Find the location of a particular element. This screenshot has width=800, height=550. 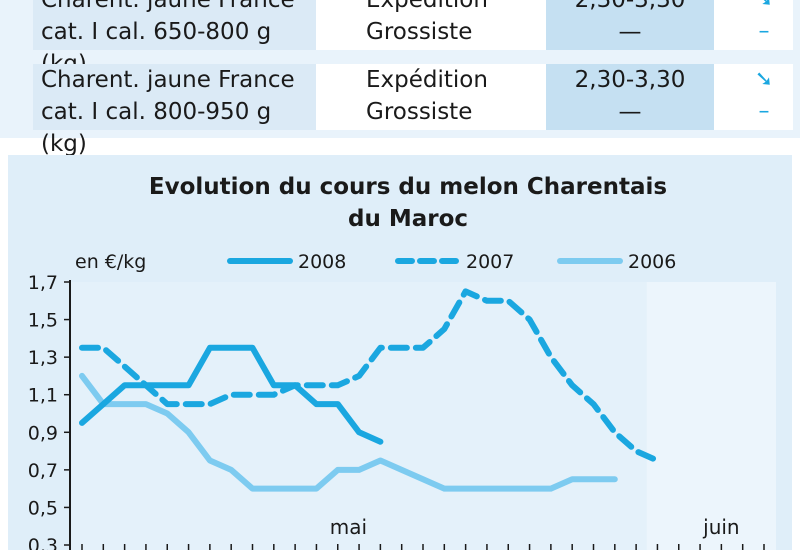

chart-title-line1: Evolution du cours du melon Charentais is located at coordinates (408, 187).